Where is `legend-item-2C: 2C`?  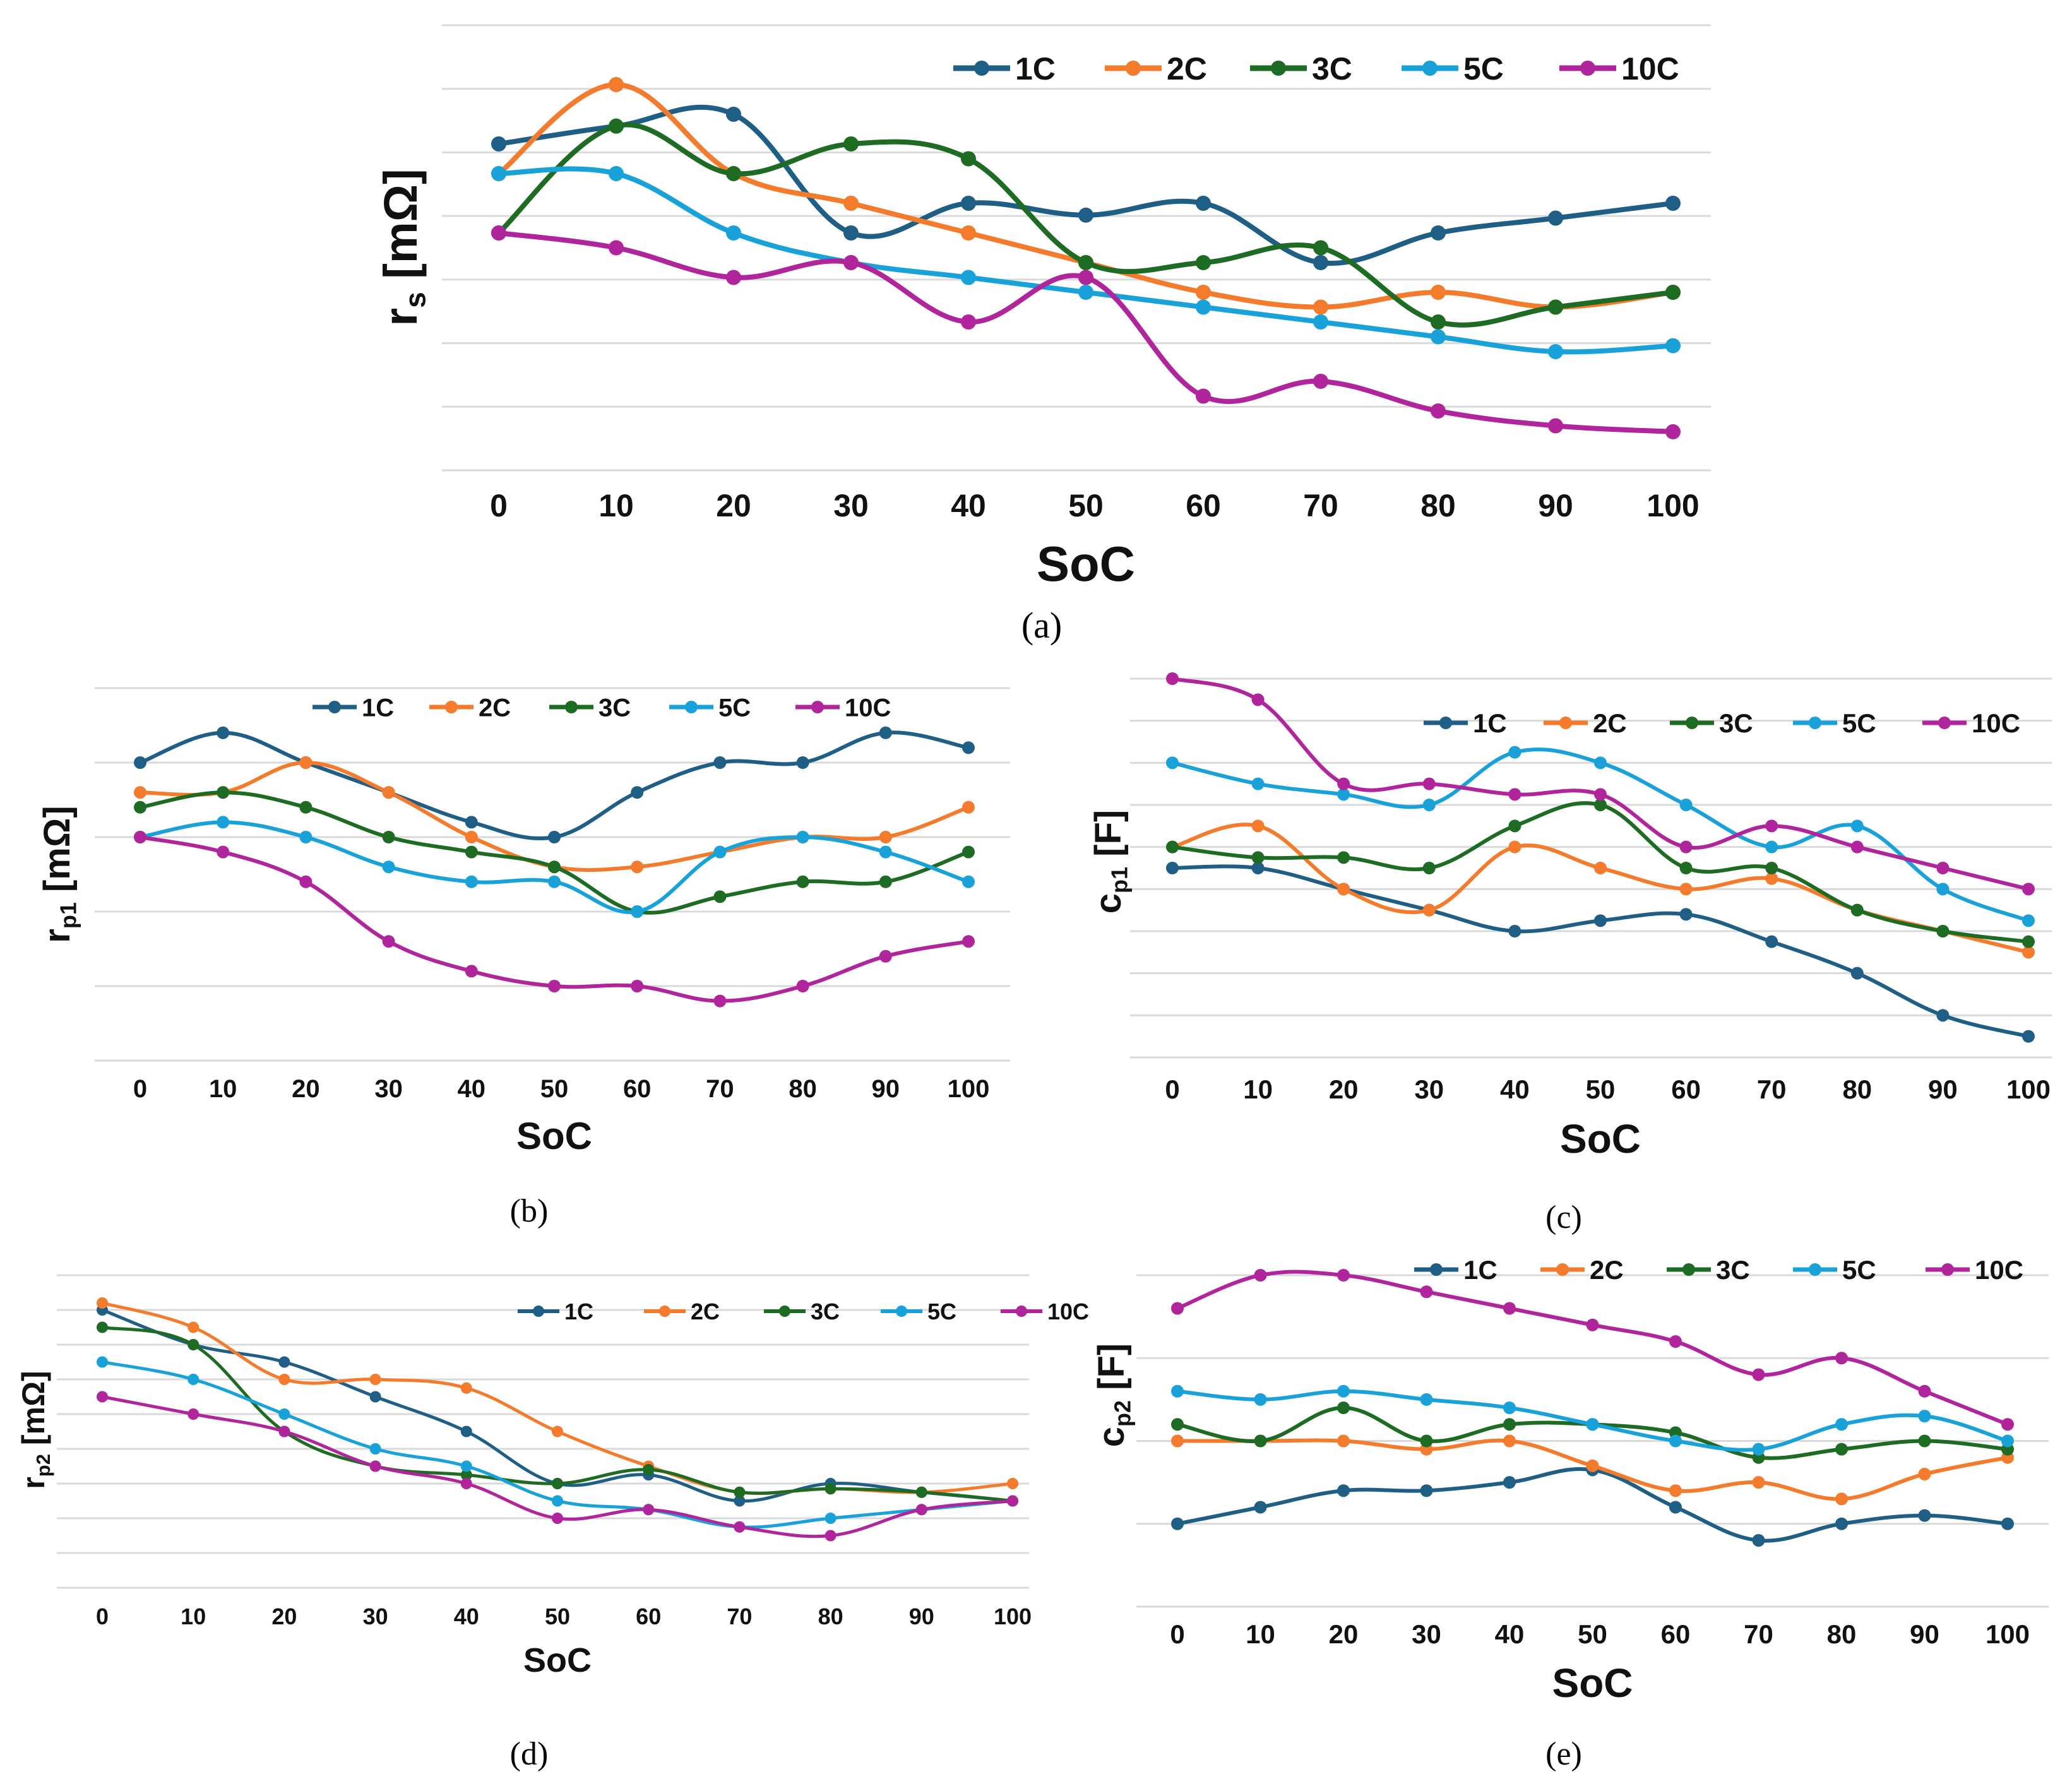
legend-item-2C: 2C is located at coordinates (1156, 69).